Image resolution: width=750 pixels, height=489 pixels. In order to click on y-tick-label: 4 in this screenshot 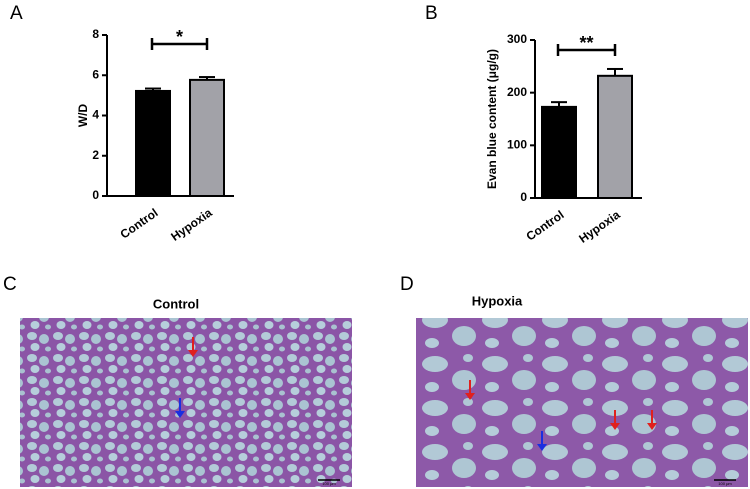, I will do `click(95, 115)`.